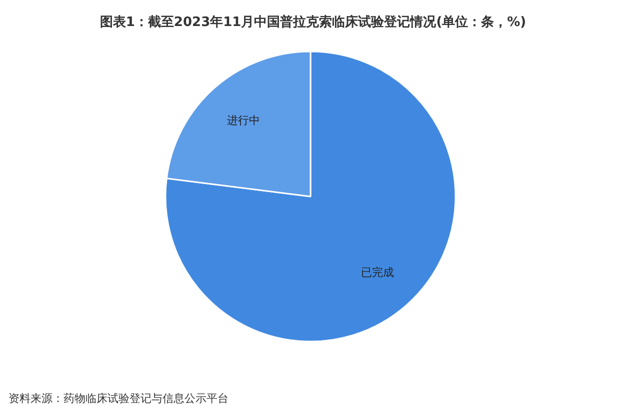 Image resolution: width=625 pixels, height=411 pixels. What do you see at coordinates (243, 120) in the screenshot?
I see `slice-label: 进行中` at bounding box center [243, 120].